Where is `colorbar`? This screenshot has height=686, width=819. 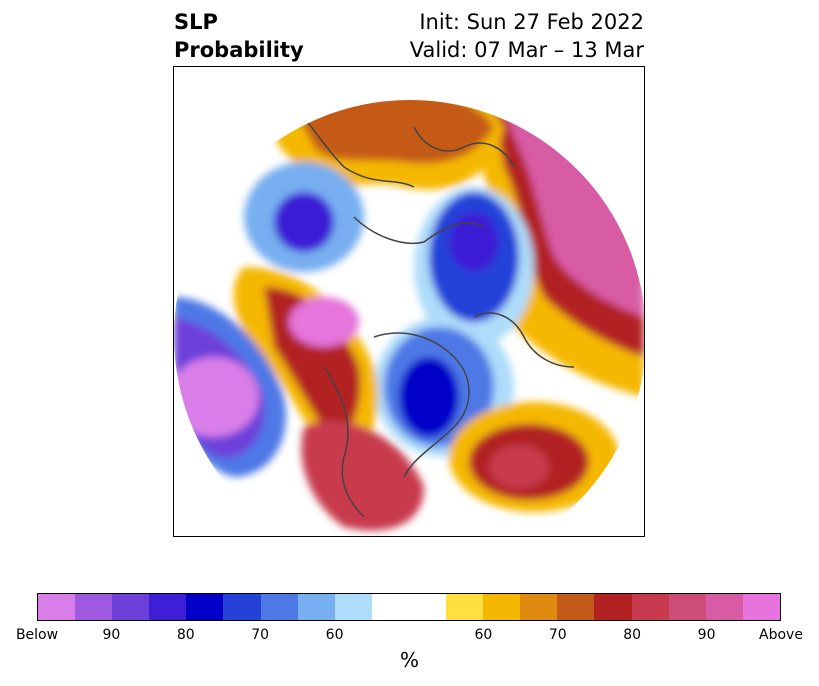 colorbar is located at coordinates (409, 607).